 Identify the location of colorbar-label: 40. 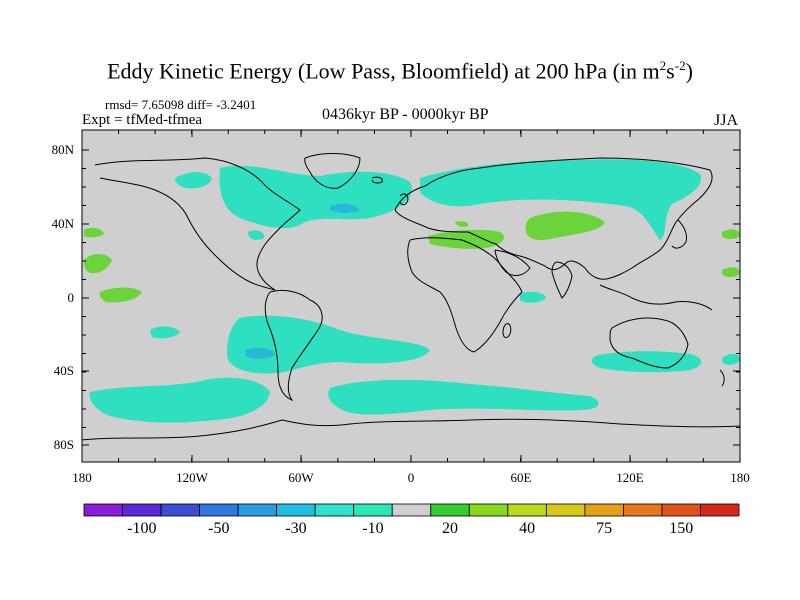
(527, 528).